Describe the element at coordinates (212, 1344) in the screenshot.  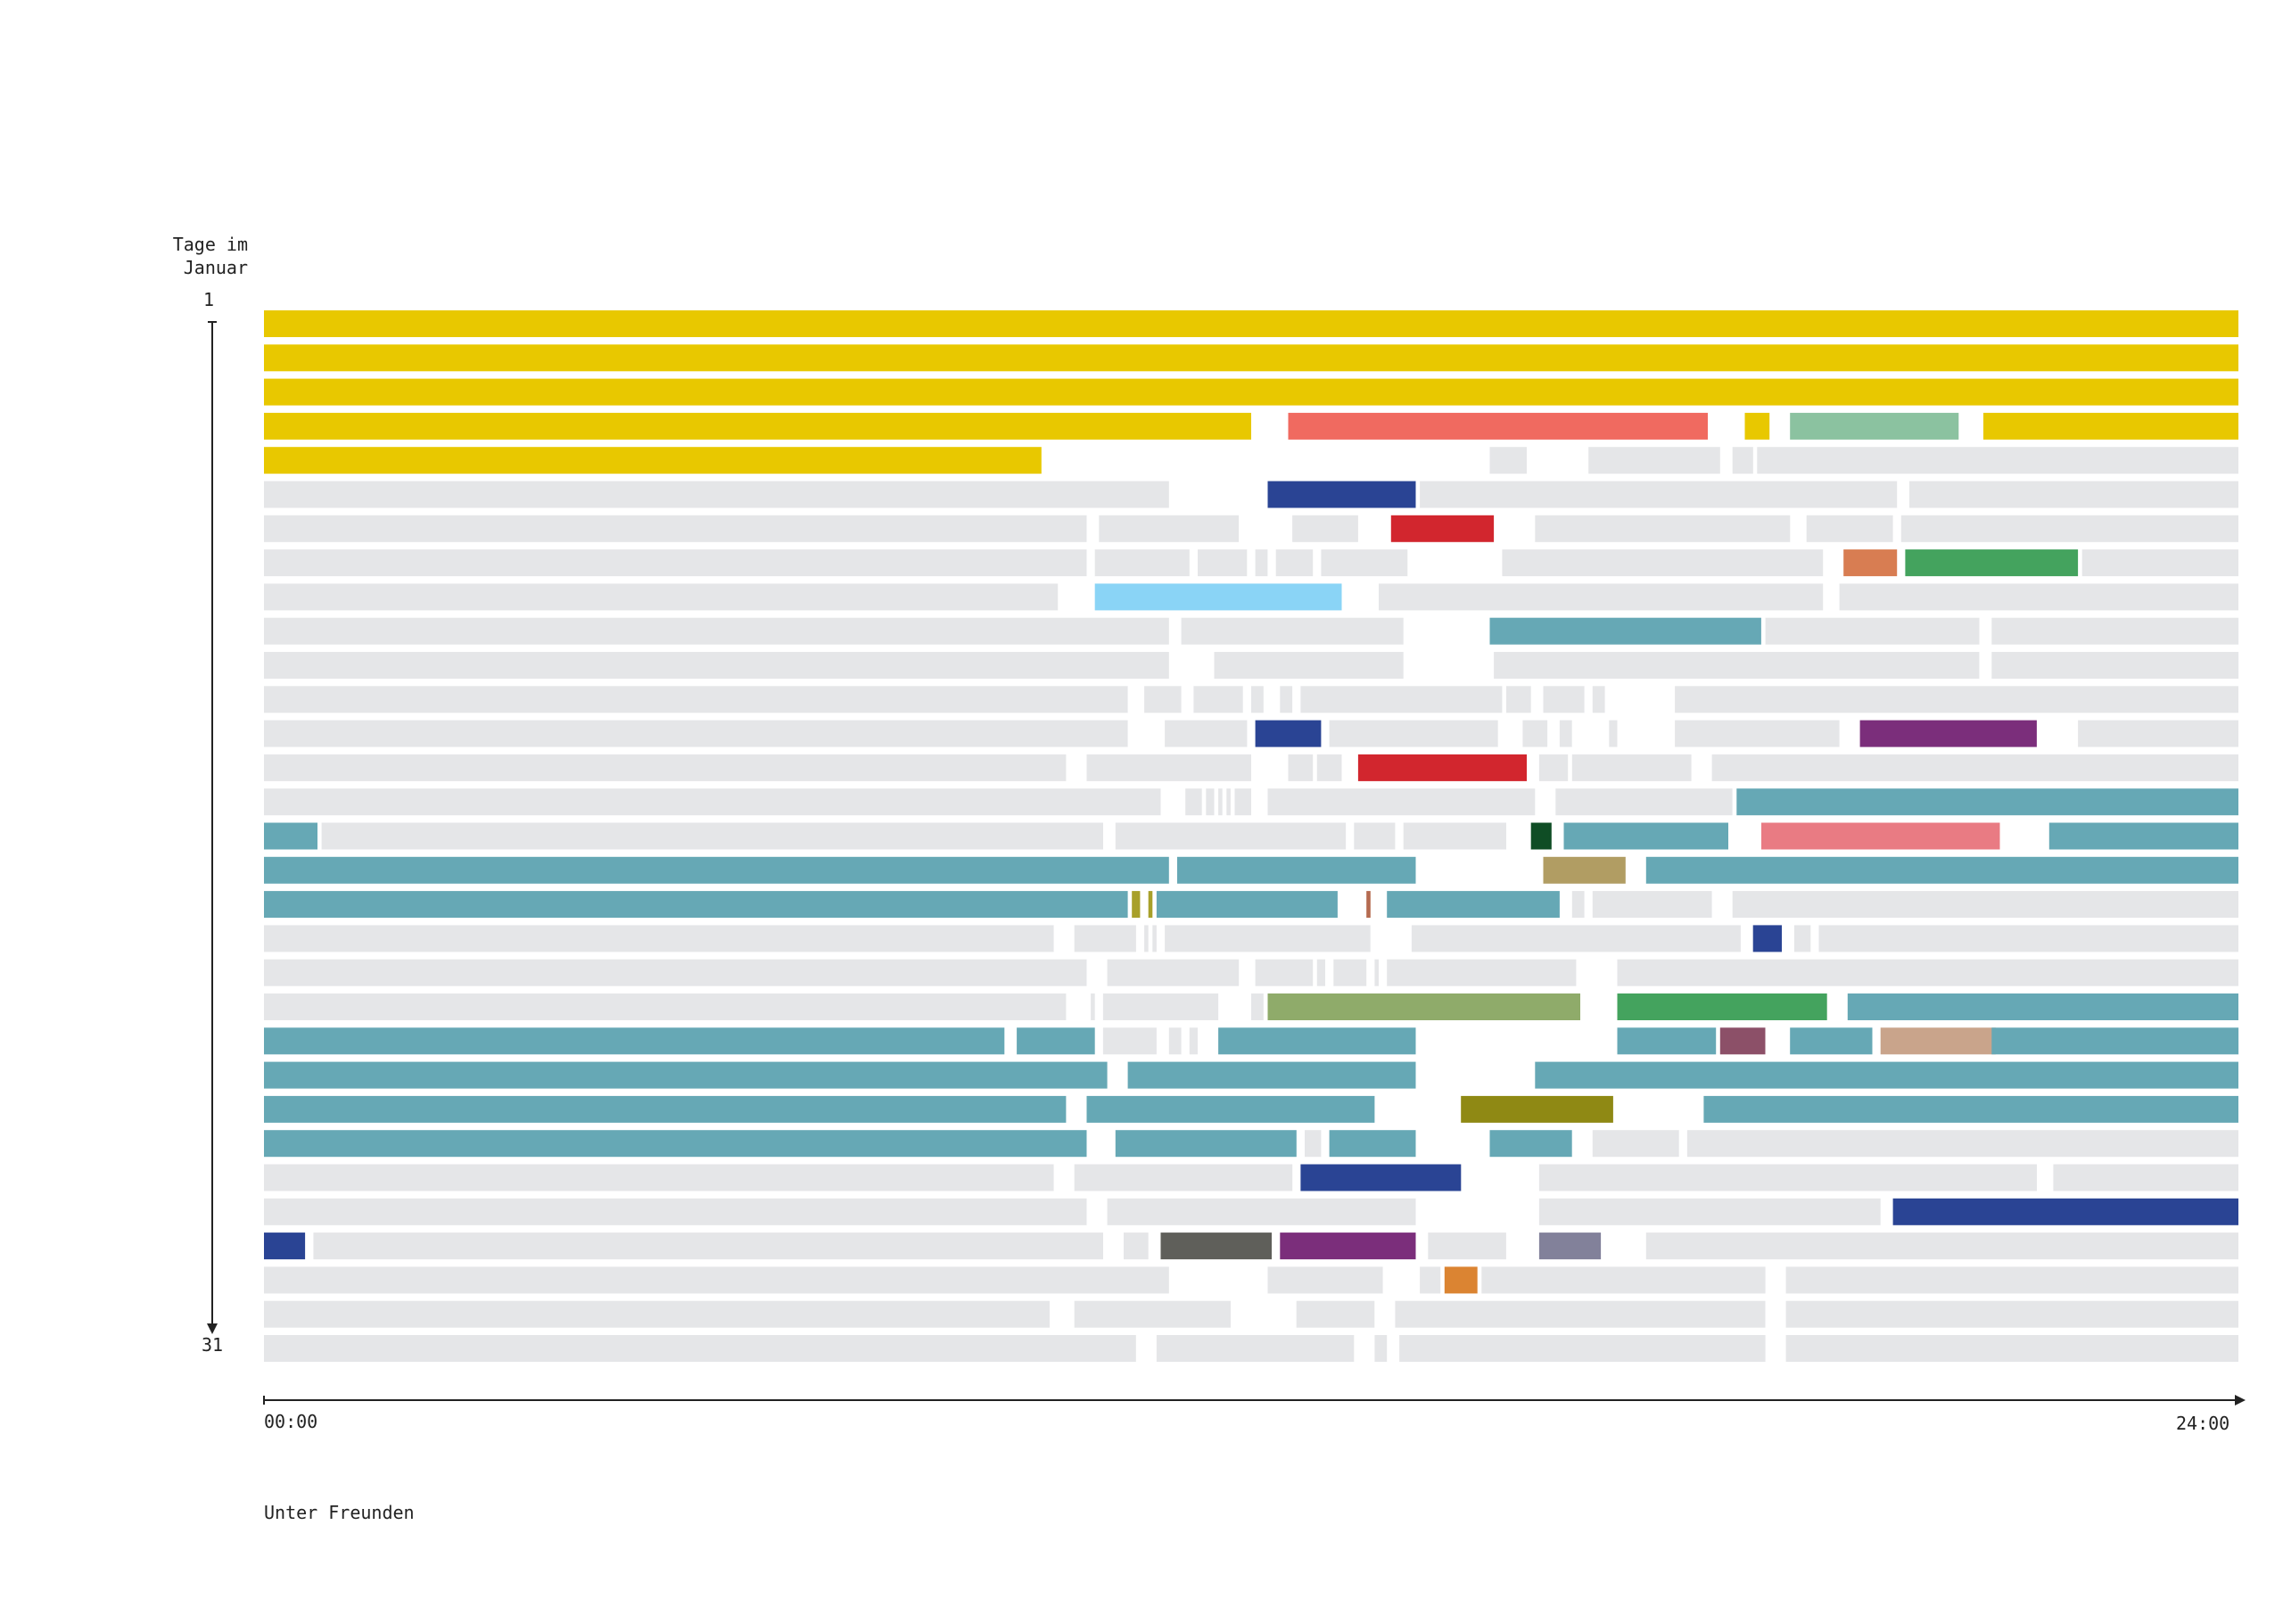
I see `y-tick-label-end: 31` at that location.